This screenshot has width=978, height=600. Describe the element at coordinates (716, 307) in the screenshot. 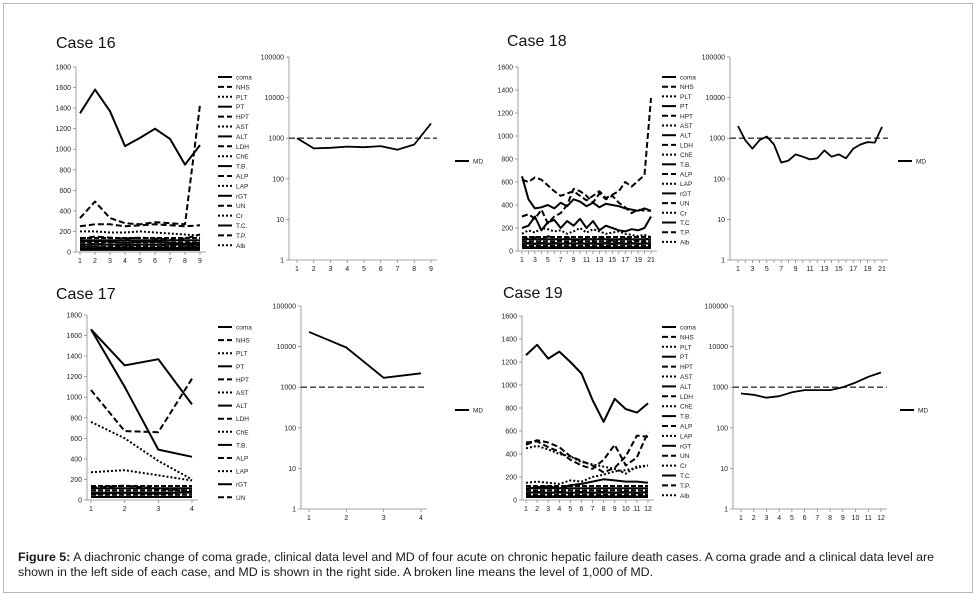

I see `y-tick-label: 100000` at that location.